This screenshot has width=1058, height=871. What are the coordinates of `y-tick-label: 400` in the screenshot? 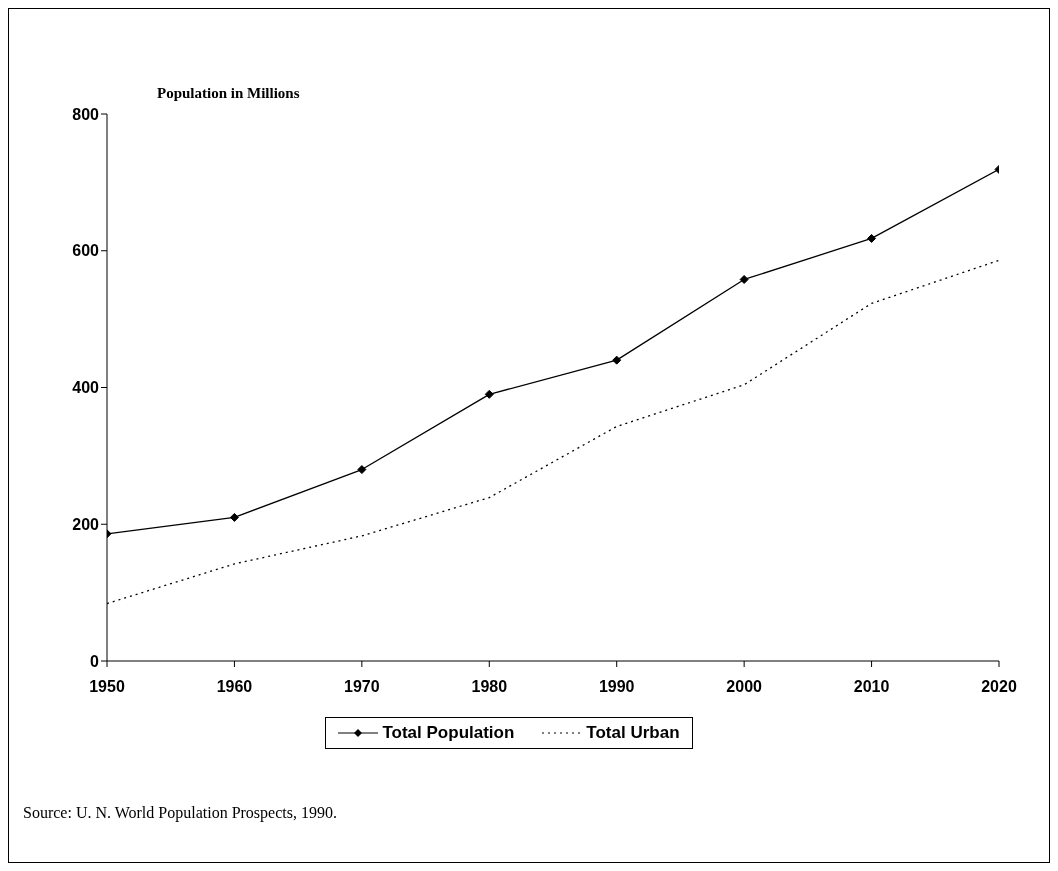 It's located at (86, 388).